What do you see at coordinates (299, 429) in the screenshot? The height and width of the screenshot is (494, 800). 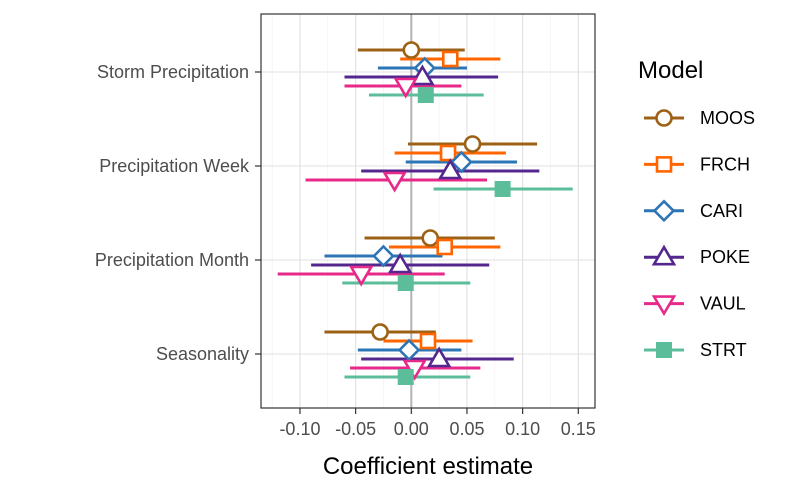 I see `x-tick-label: -0.10` at bounding box center [299, 429].